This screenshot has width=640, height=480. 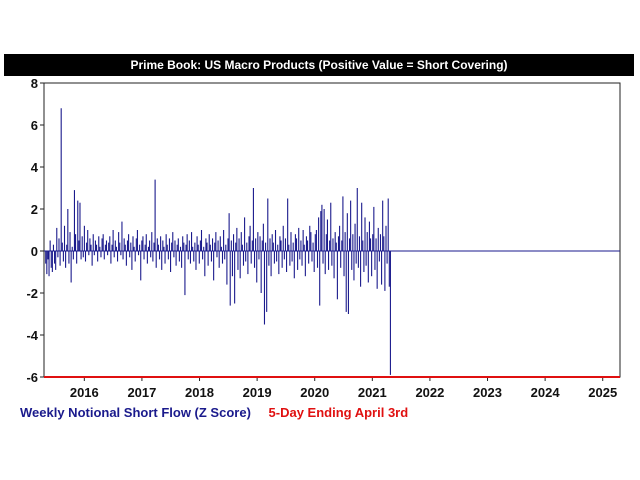 What do you see at coordinates (32, 293) in the screenshot?
I see `y-tick-label: -2` at bounding box center [32, 293].